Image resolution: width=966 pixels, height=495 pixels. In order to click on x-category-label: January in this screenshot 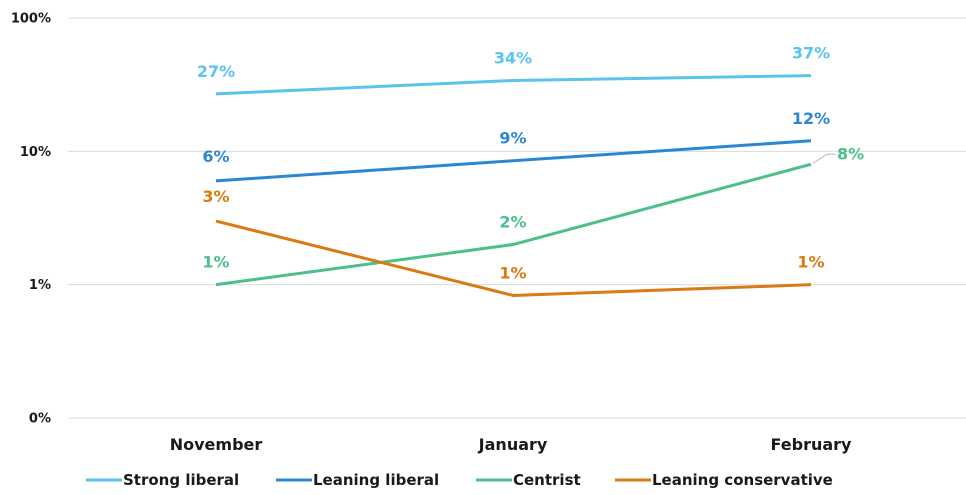, I will do `click(513, 444)`.